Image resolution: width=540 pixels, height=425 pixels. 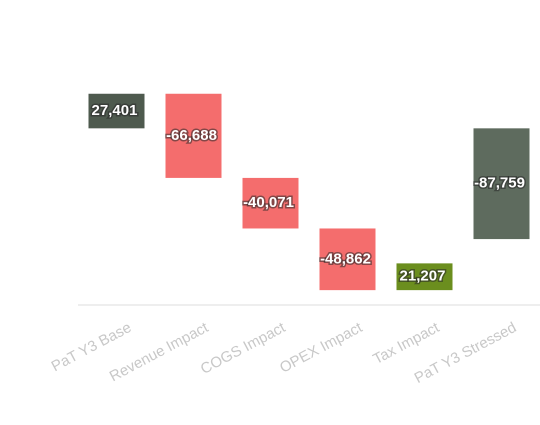 I want to click on data-label: 27,401, so click(x=115, y=110).